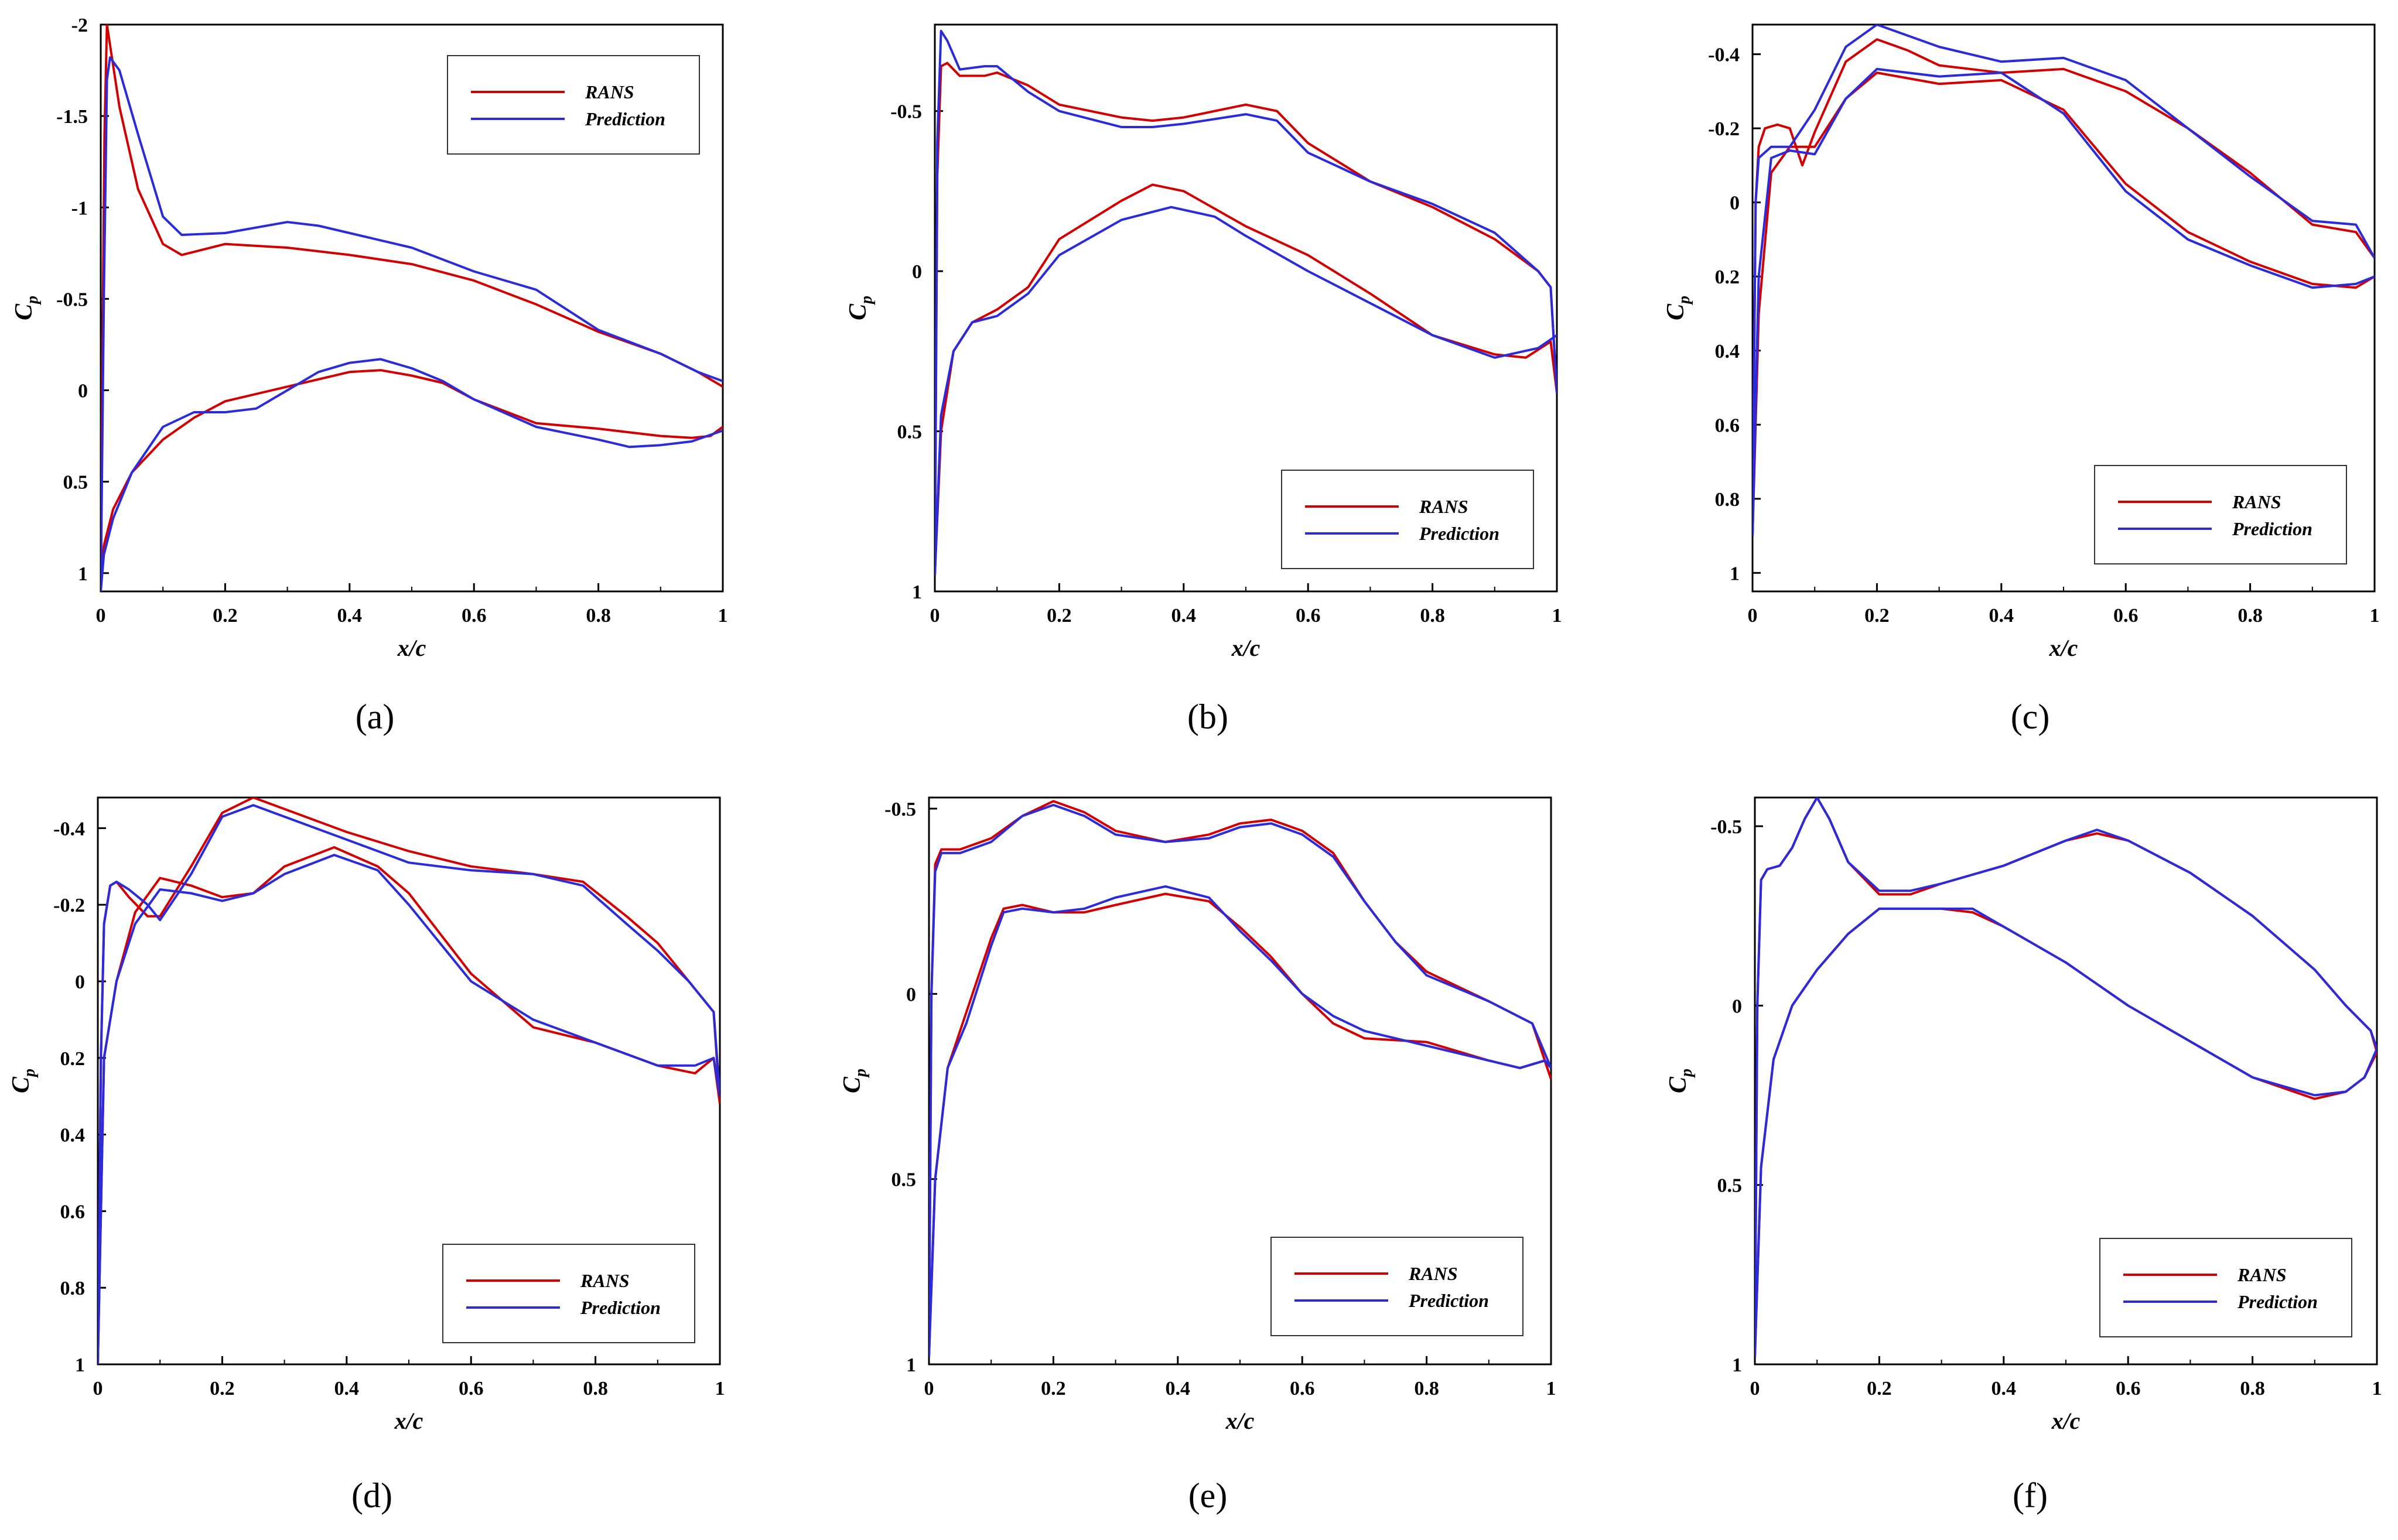 The width and height of the screenshot is (2398, 1540). Describe the element at coordinates (73, 1288) in the screenshot. I see `y-tick-label: 0.8` at that location.